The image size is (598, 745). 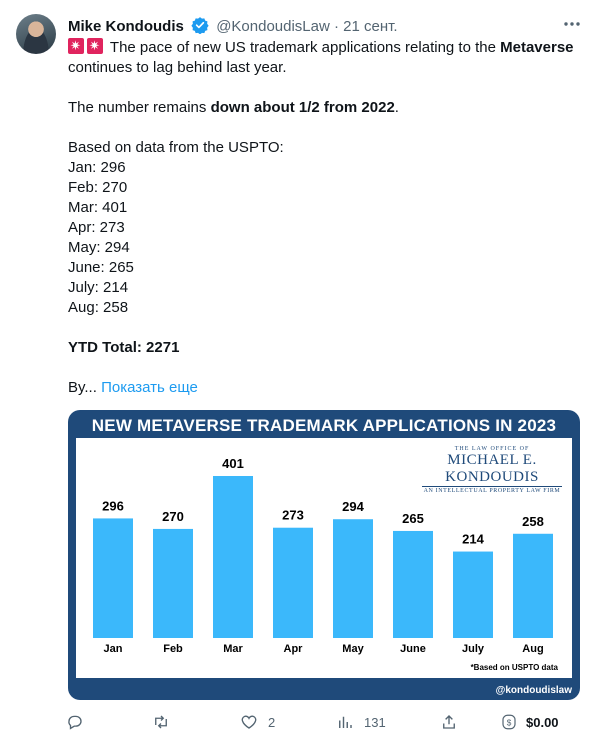 What do you see at coordinates (98, 207) in the screenshot?
I see `month-line: Mar: 401` at bounding box center [98, 207].